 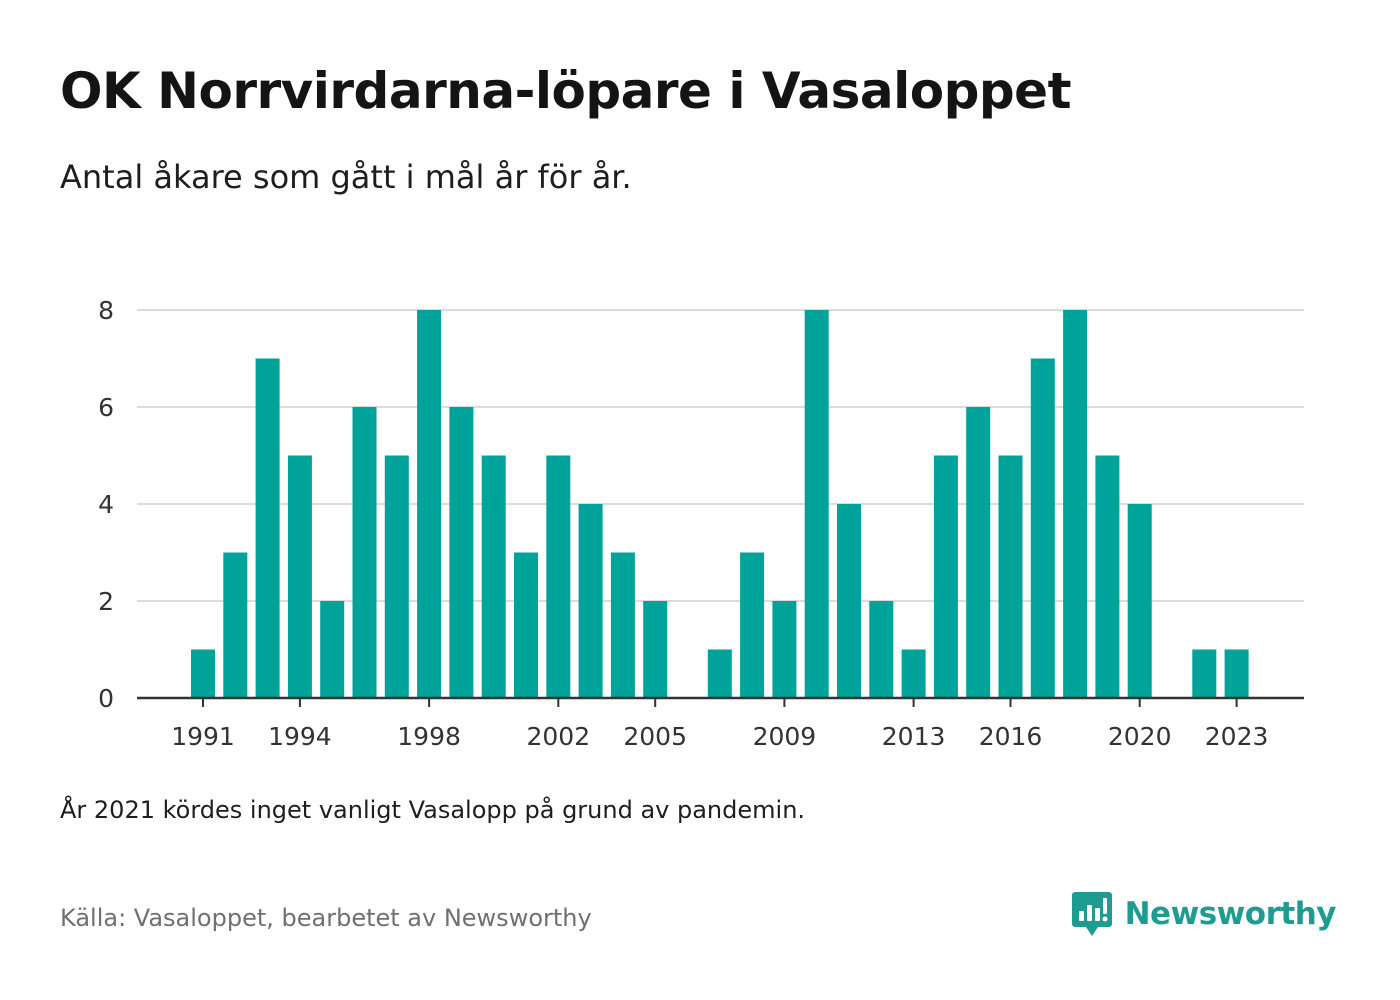 I want to click on bar-2018, so click(x=1075, y=504).